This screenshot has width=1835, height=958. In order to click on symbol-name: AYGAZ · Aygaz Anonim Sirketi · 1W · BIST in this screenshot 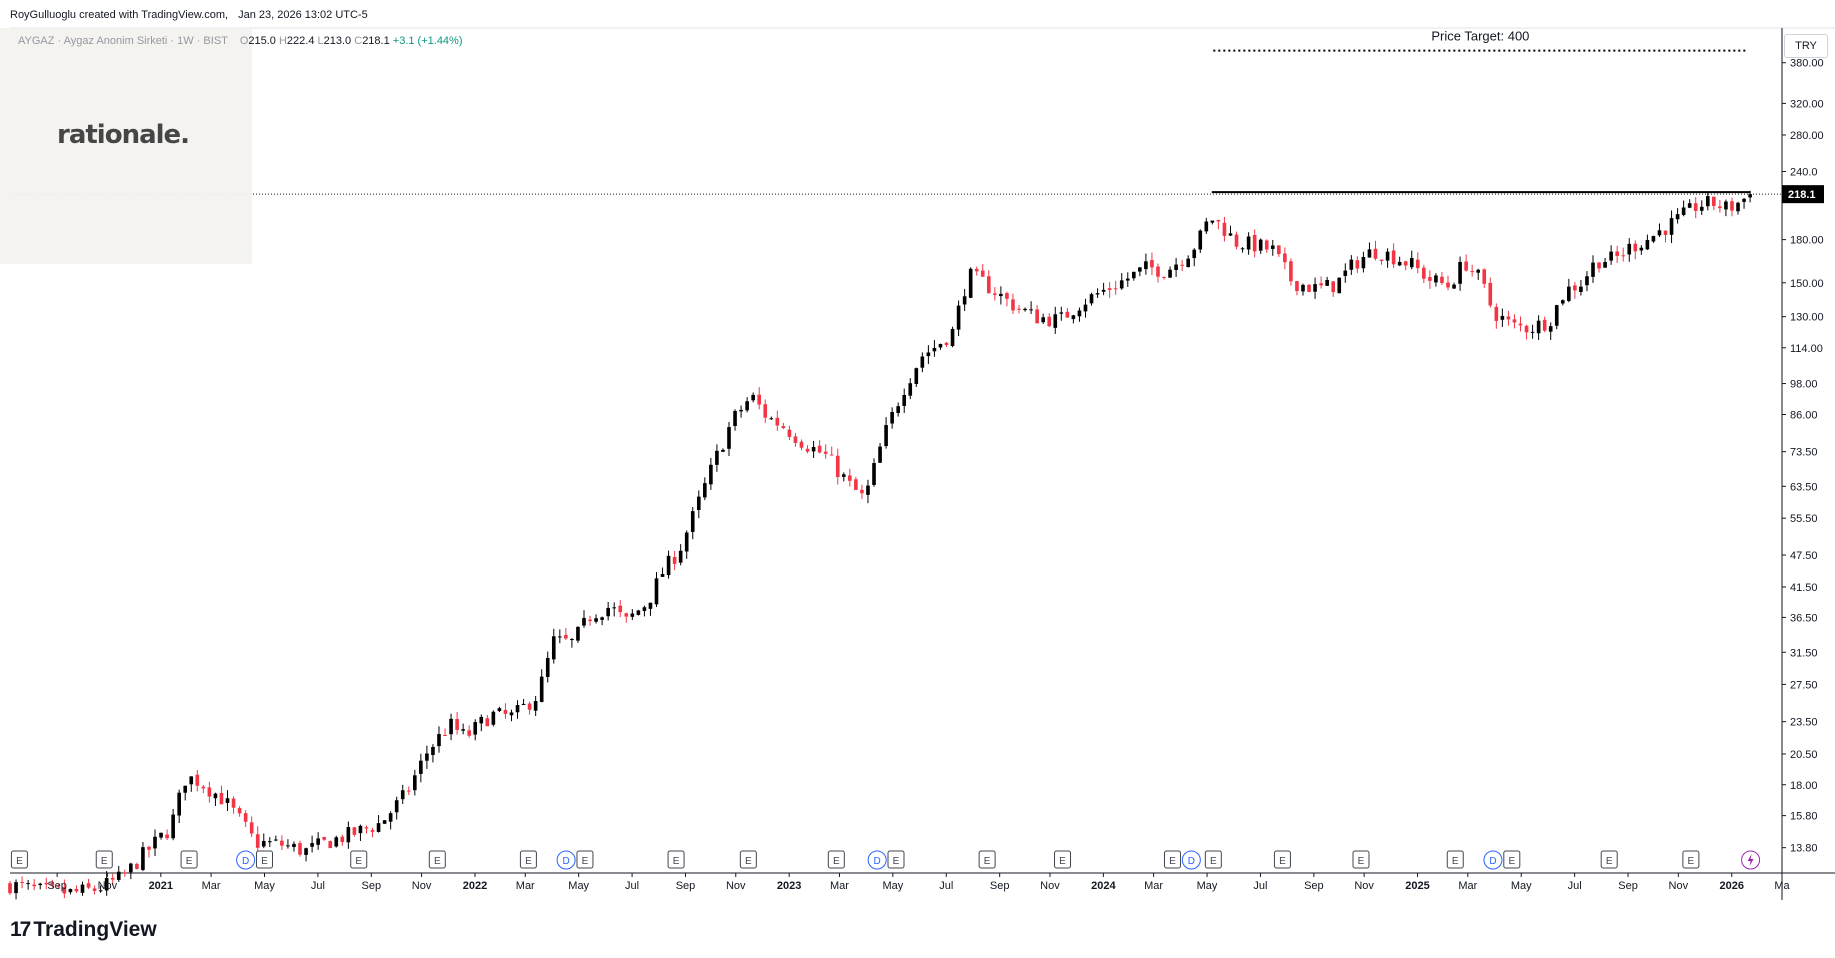, I will do `click(123, 41)`.